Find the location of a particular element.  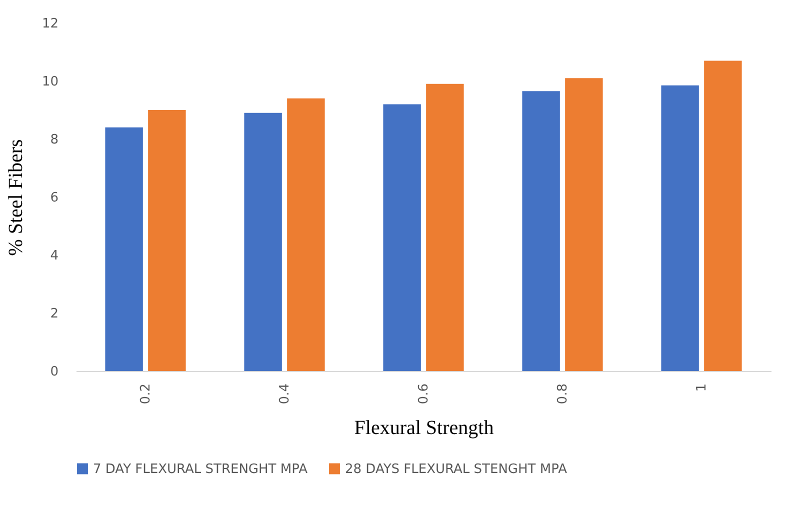

y-tick-label: 6 is located at coordinates (54, 198).